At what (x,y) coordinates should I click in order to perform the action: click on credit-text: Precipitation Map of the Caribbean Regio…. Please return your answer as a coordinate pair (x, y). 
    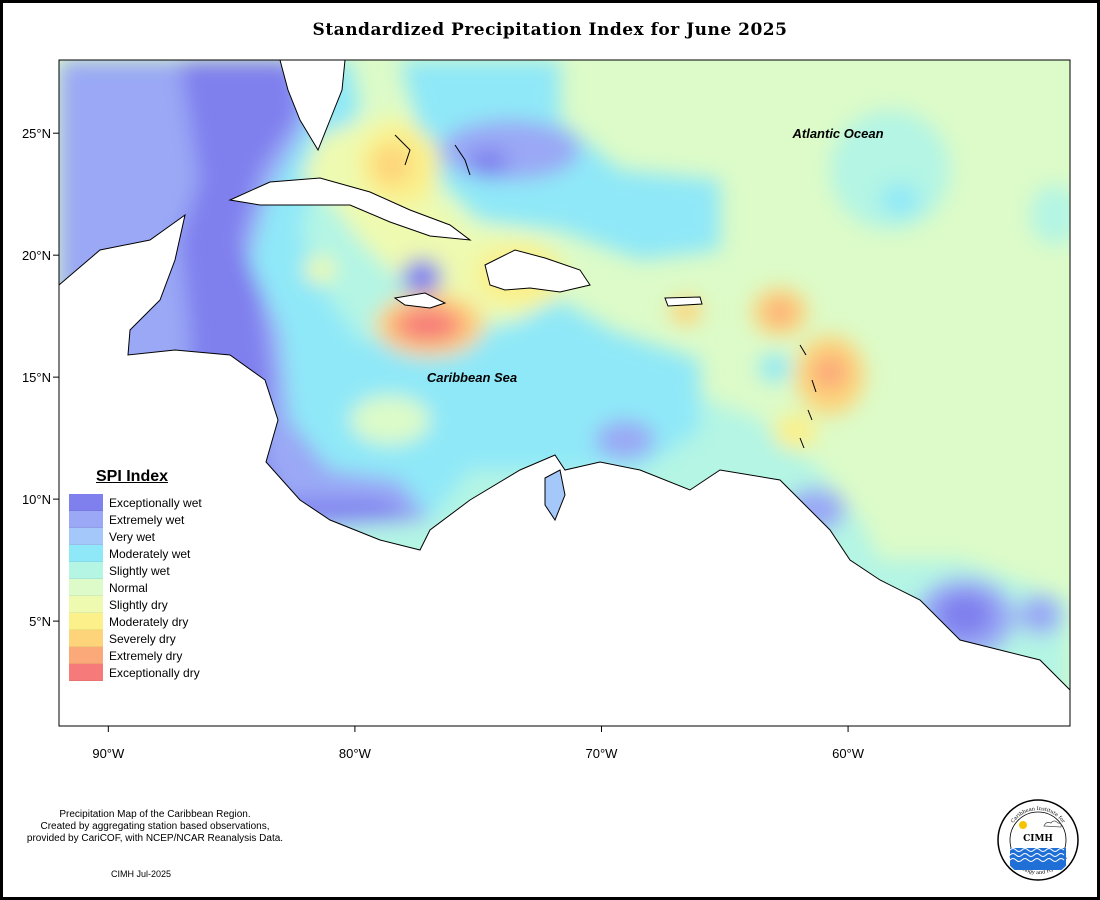
    Looking at the image, I should click on (155, 827).